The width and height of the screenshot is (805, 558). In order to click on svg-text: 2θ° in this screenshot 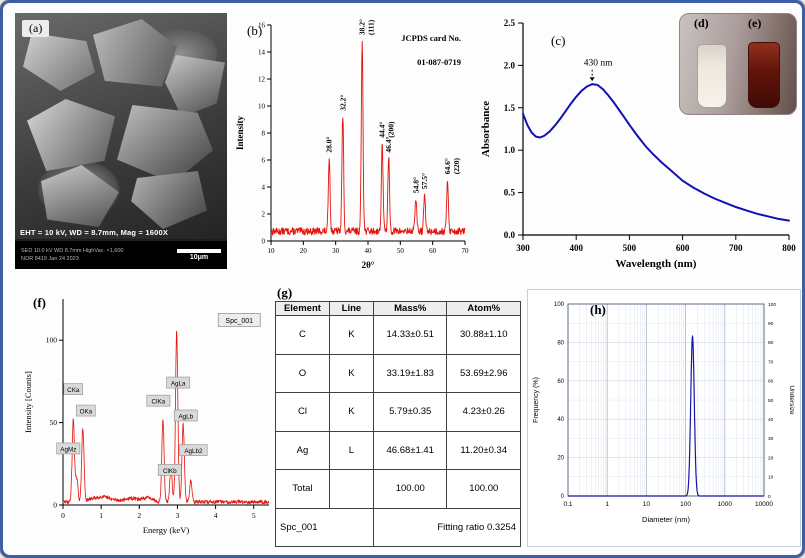, I will do `click(368, 265)`.